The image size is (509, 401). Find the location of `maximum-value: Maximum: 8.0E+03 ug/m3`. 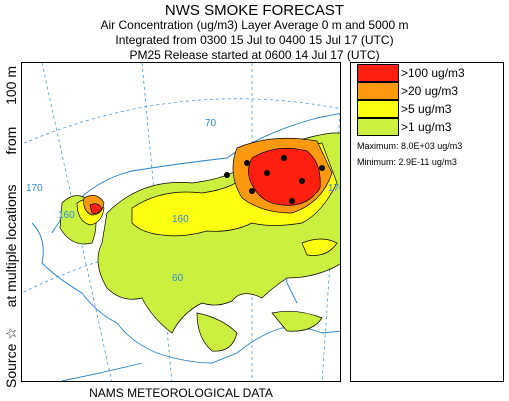

maximum-value: Maximum: 8.0E+03 ug/m3 is located at coordinates (410, 146).